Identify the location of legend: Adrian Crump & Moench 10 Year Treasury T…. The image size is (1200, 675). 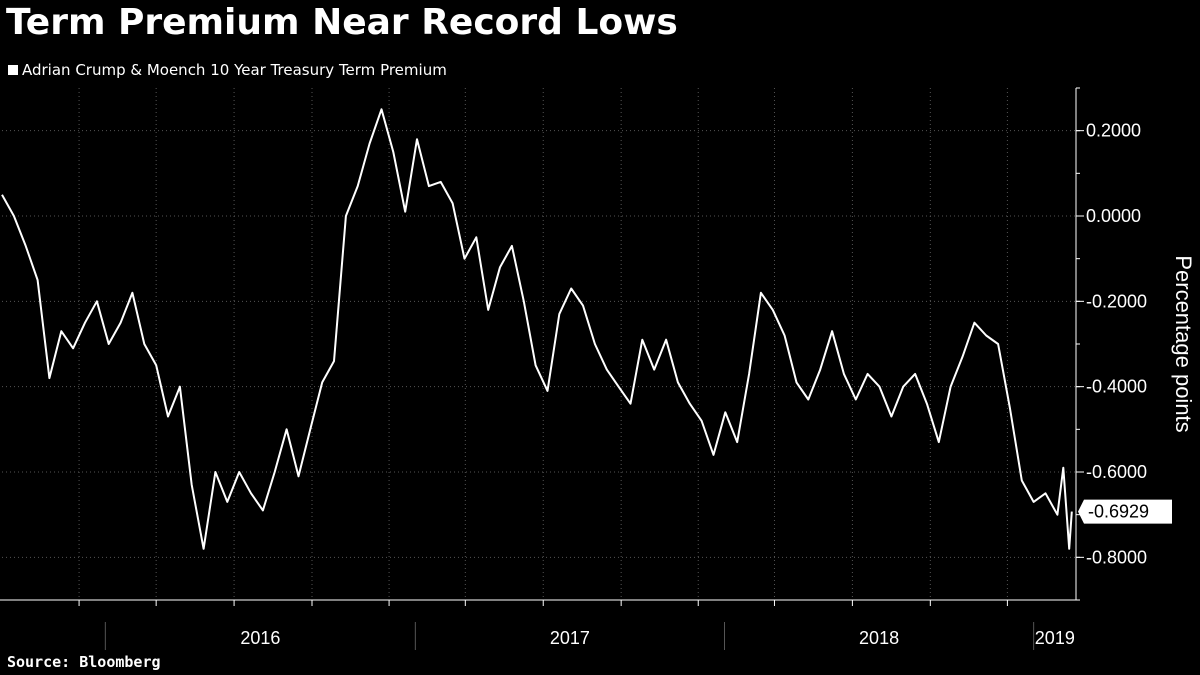
(227, 70).